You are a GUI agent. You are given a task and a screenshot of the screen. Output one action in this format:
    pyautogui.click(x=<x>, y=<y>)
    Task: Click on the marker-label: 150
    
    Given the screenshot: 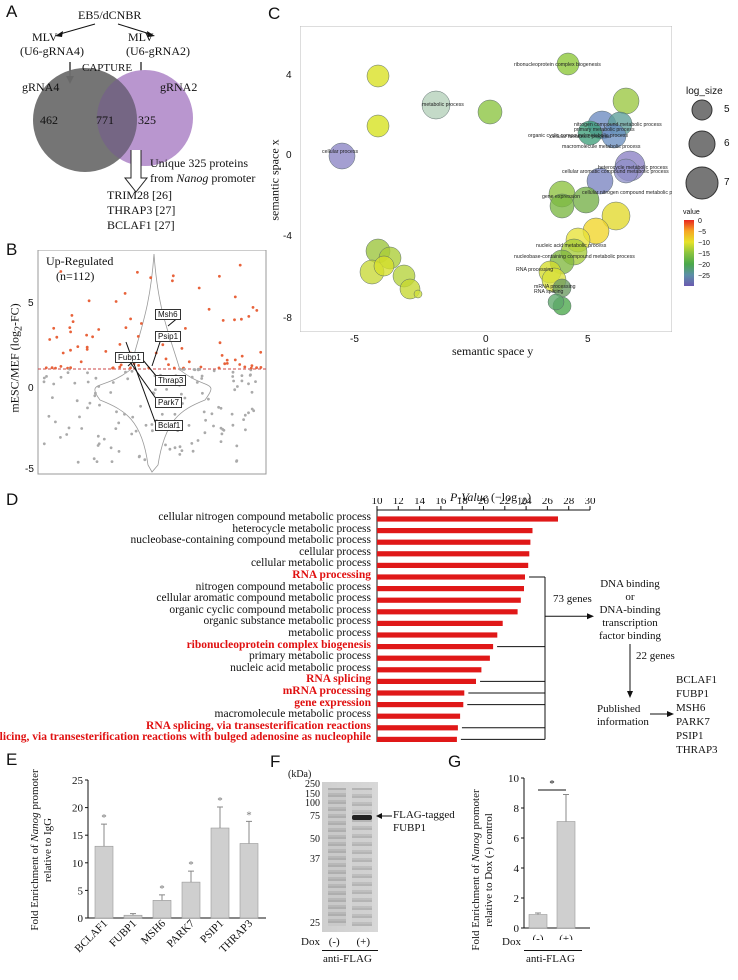 What is the action you would take?
    pyautogui.click(x=312, y=794)
    